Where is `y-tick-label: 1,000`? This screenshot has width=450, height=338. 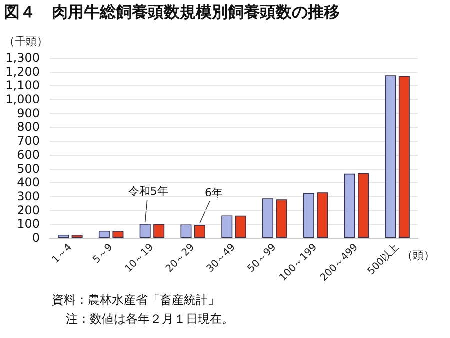
y-tick-label: 1,000 is located at coordinates (23, 99).